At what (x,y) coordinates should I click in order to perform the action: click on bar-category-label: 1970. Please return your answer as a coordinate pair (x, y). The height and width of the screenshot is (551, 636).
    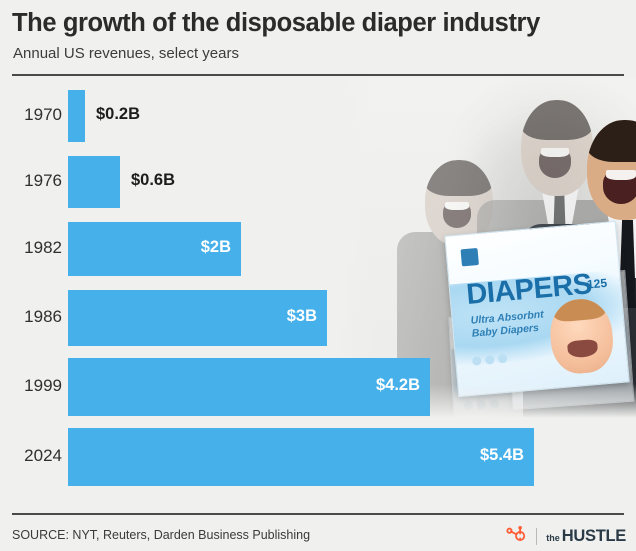
    Looking at the image, I should click on (43, 114).